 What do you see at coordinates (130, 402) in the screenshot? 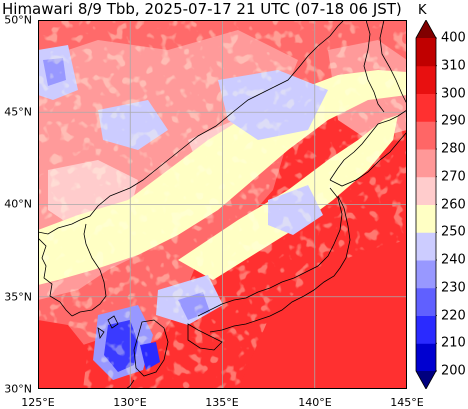
I see `lon-tick-label: 130°E` at bounding box center [130, 402].